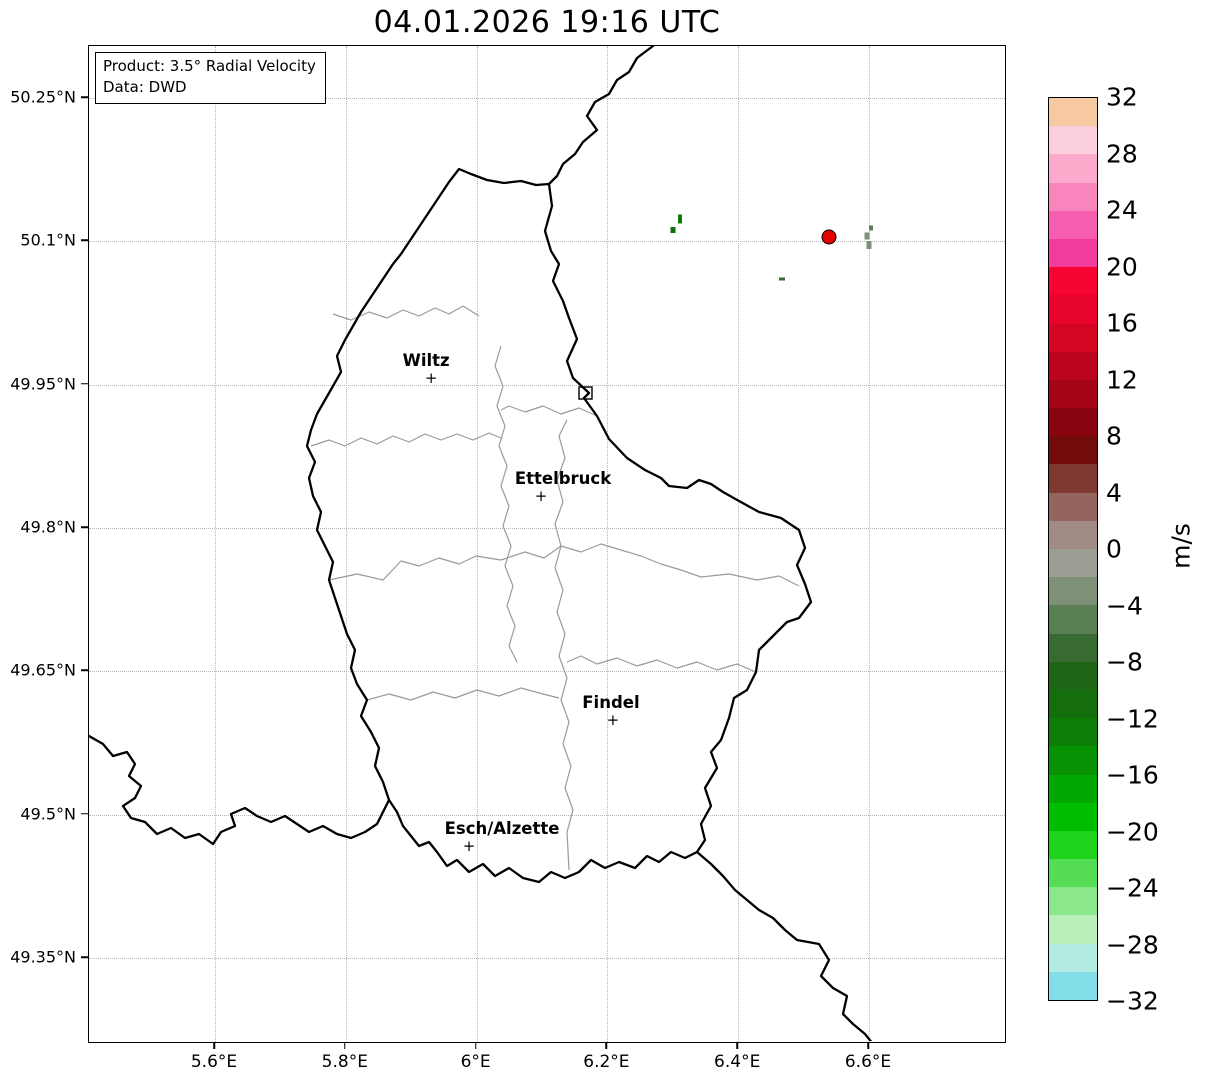 This screenshot has height=1081, width=1207. What do you see at coordinates (1132, 775) in the screenshot?
I see `colorbar-tick-label: −16` at bounding box center [1132, 775].